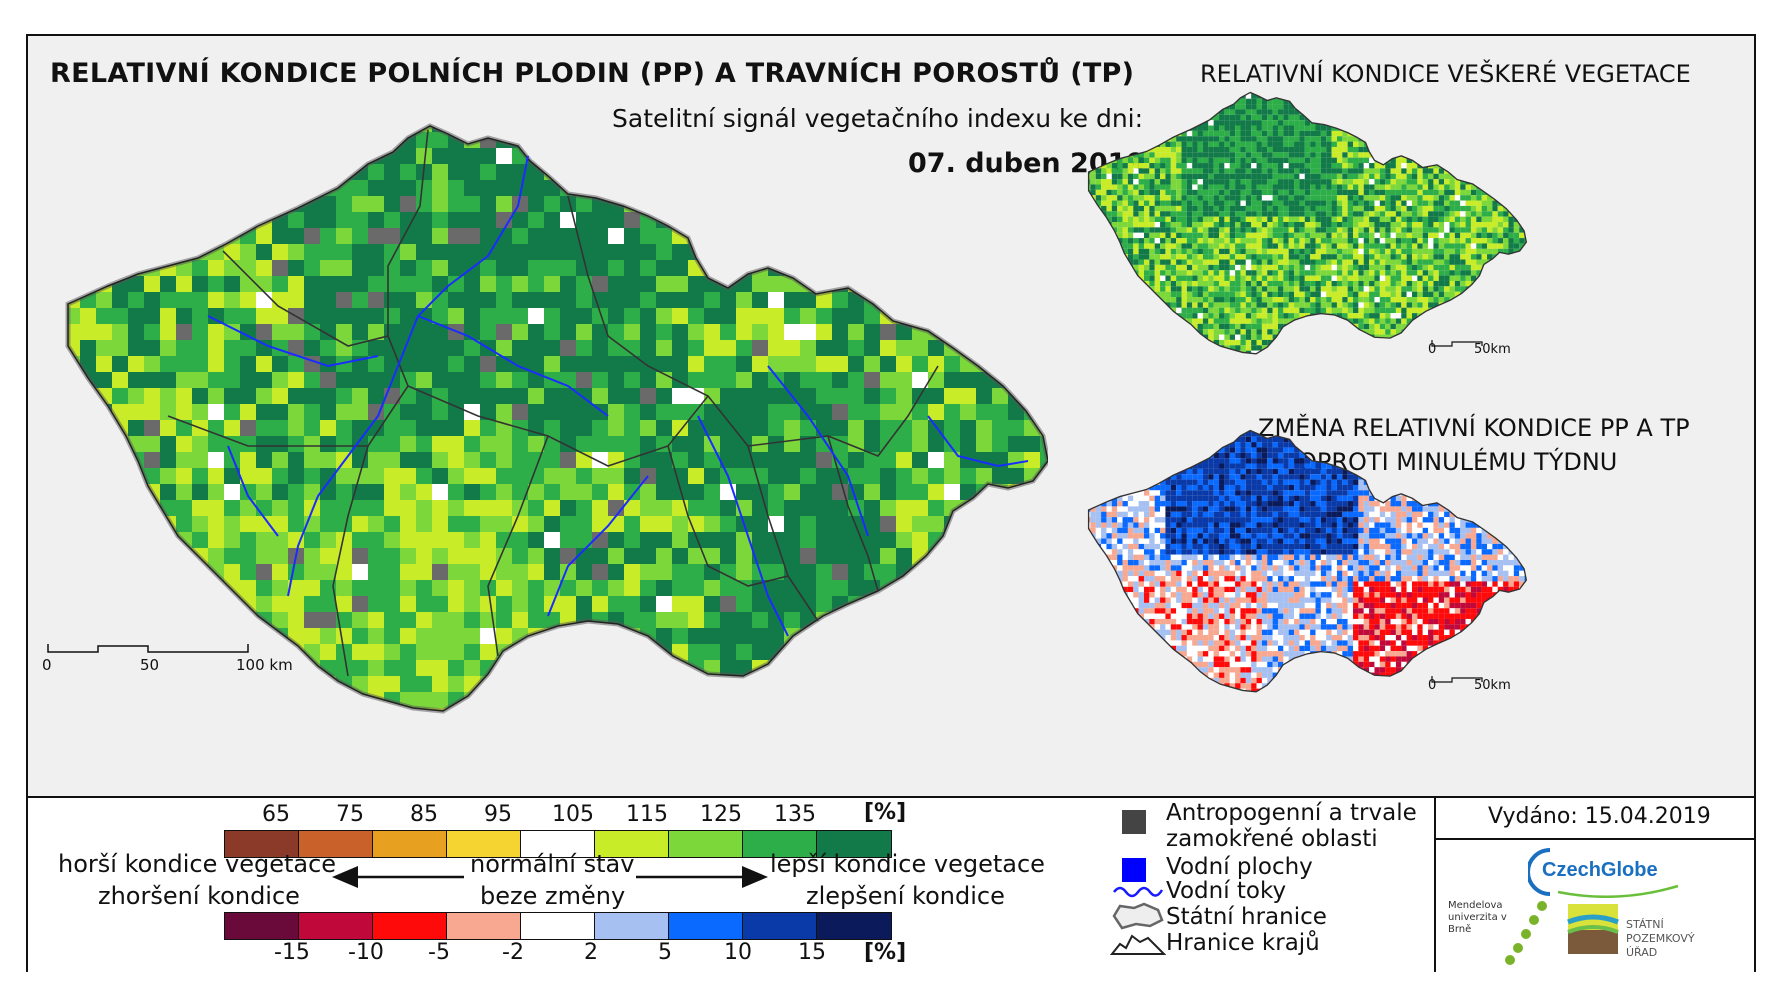 This screenshot has height=1003, width=1772. I want to click on main-scale-mid: 50, so click(150, 665).